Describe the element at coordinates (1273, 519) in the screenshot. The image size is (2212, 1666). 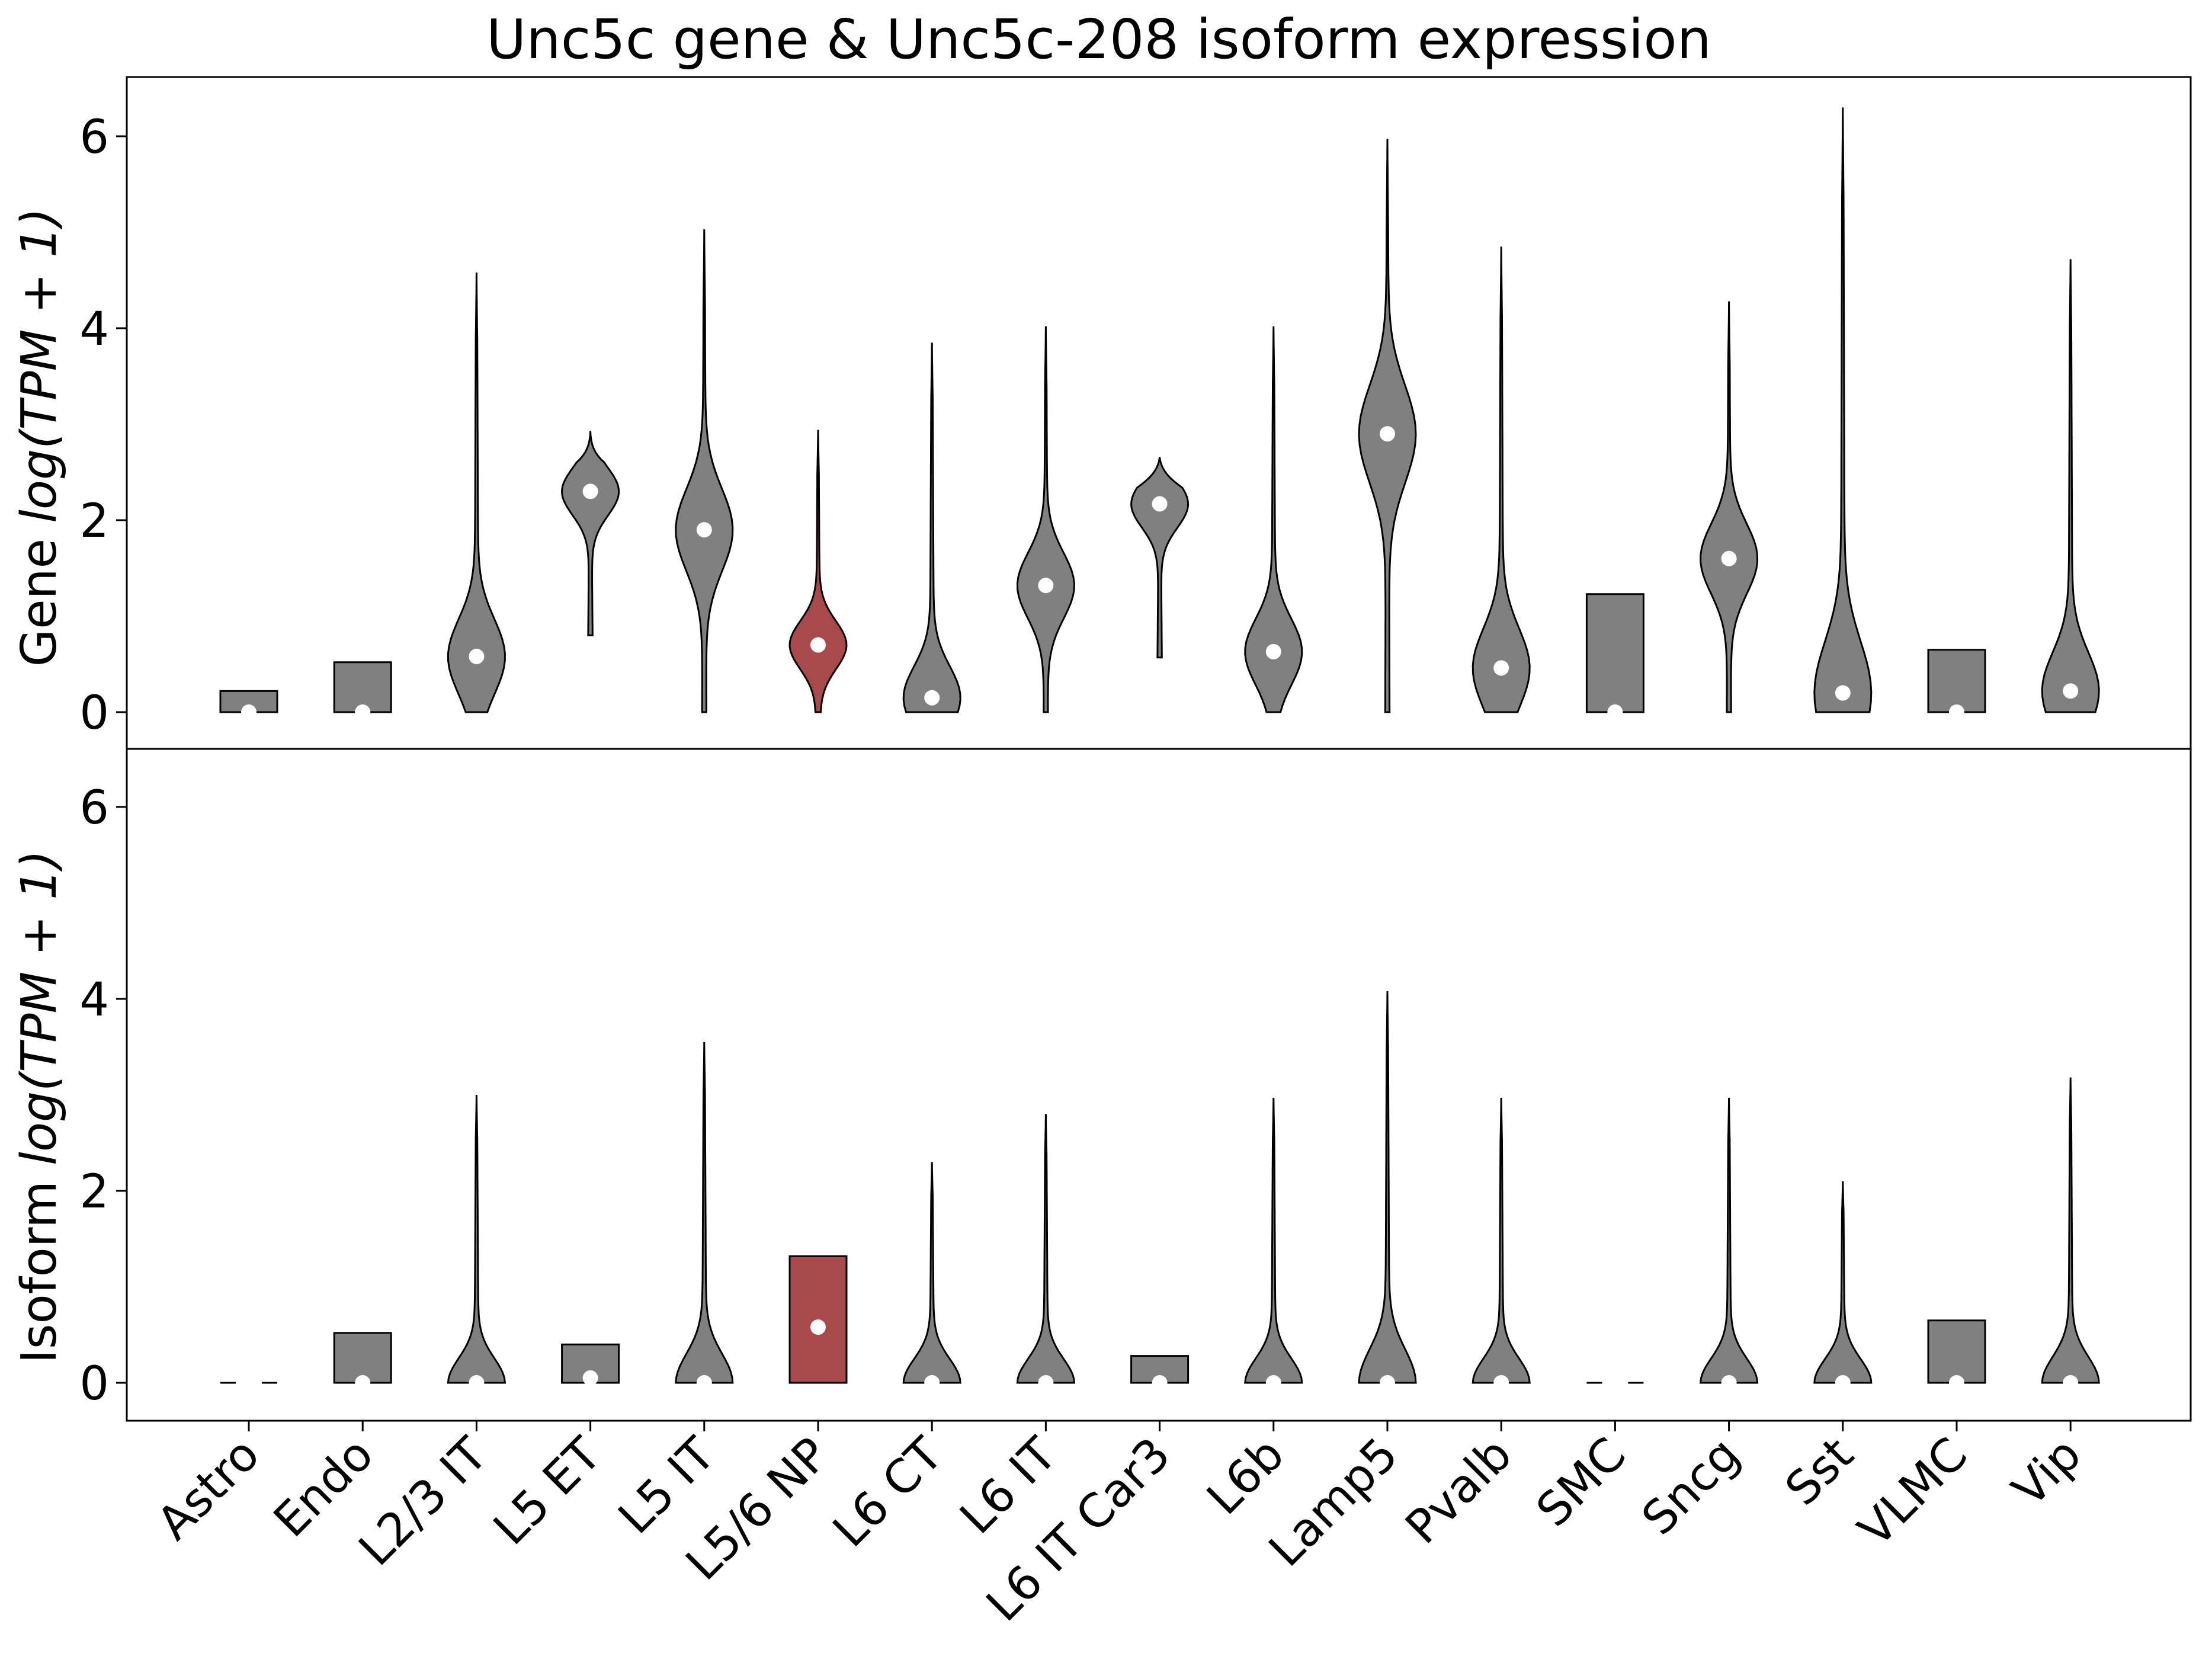
I see `gene-l6b-violin` at that location.